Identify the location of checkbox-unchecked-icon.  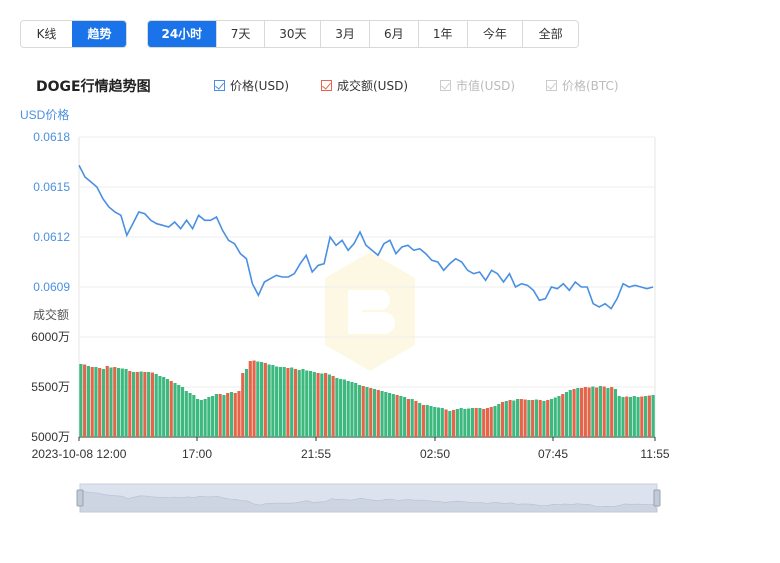
(551, 85).